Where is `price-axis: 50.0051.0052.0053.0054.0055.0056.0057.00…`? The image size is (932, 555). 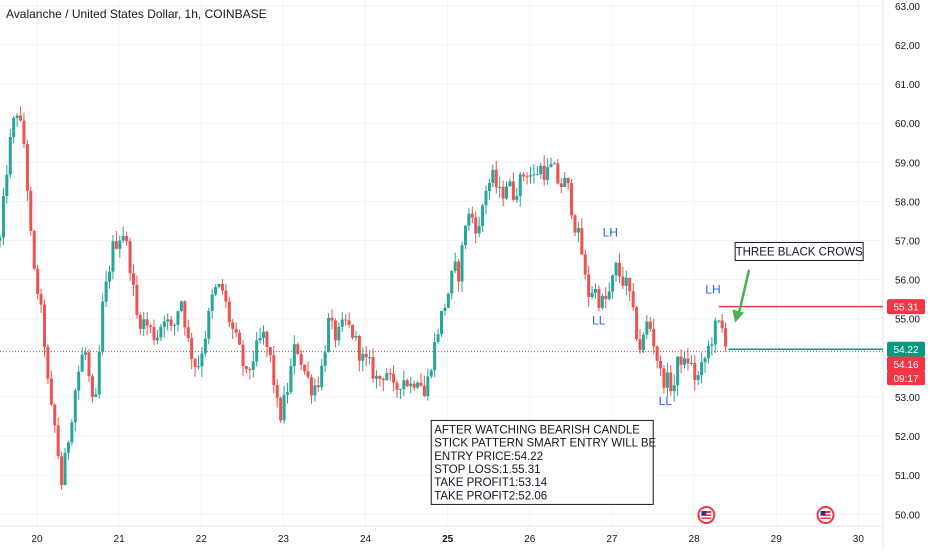 price-axis: 50.0051.0052.0053.0054.0055.0056.0057.00… is located at coordinates (907, 261).